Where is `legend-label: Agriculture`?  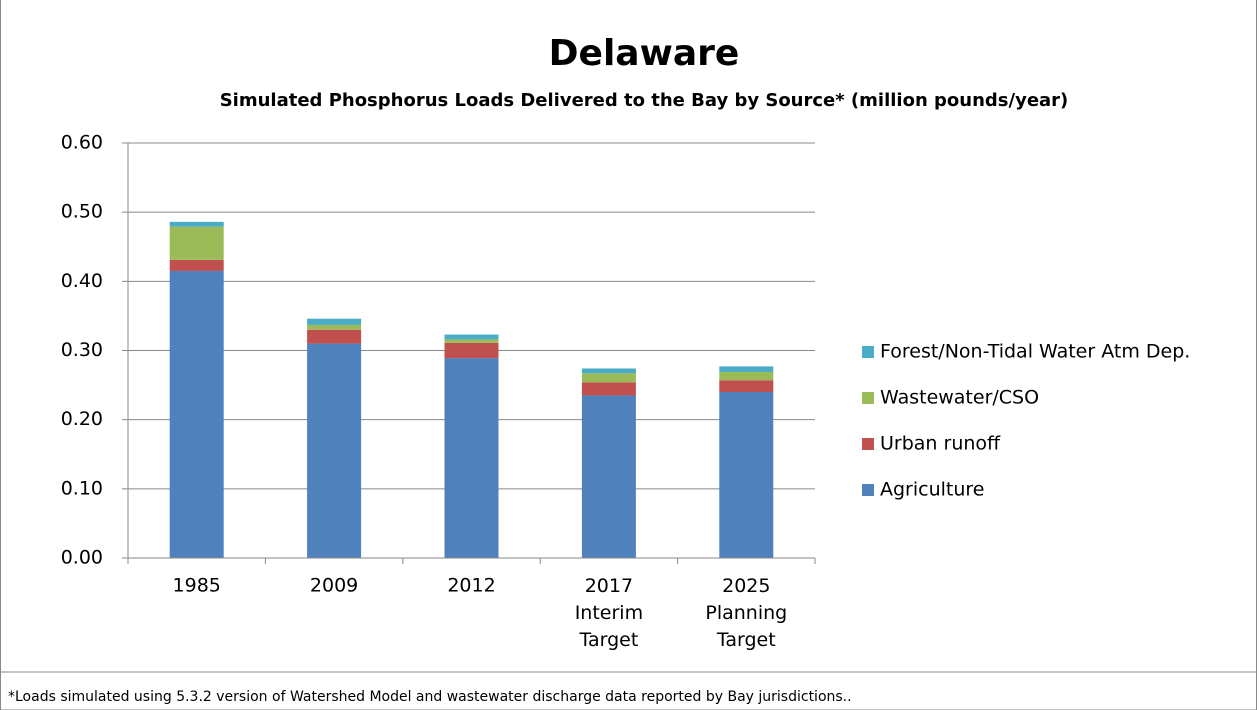 legend-label: Agriculture is located at coordinates (932, 490).